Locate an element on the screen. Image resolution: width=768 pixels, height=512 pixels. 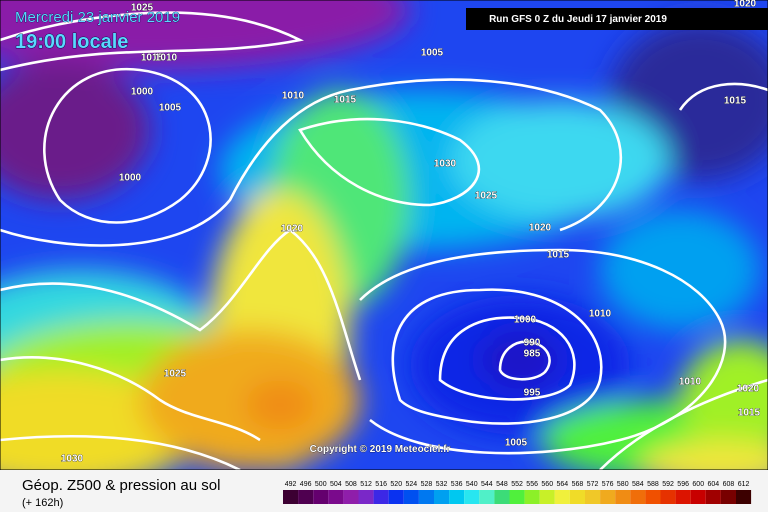
scale-label: 532 is located at coordinates (442, 484).